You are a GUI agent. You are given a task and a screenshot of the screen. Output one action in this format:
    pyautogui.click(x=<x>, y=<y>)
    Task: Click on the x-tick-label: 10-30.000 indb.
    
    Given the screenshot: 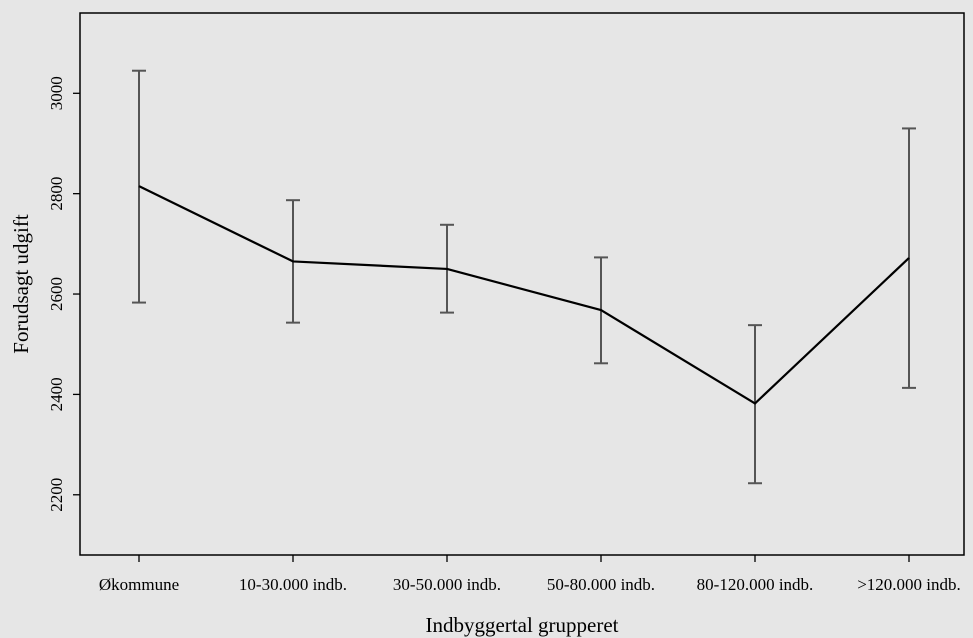 What is the action you would take?
    pyautogui.click(x=293, y=584)
    